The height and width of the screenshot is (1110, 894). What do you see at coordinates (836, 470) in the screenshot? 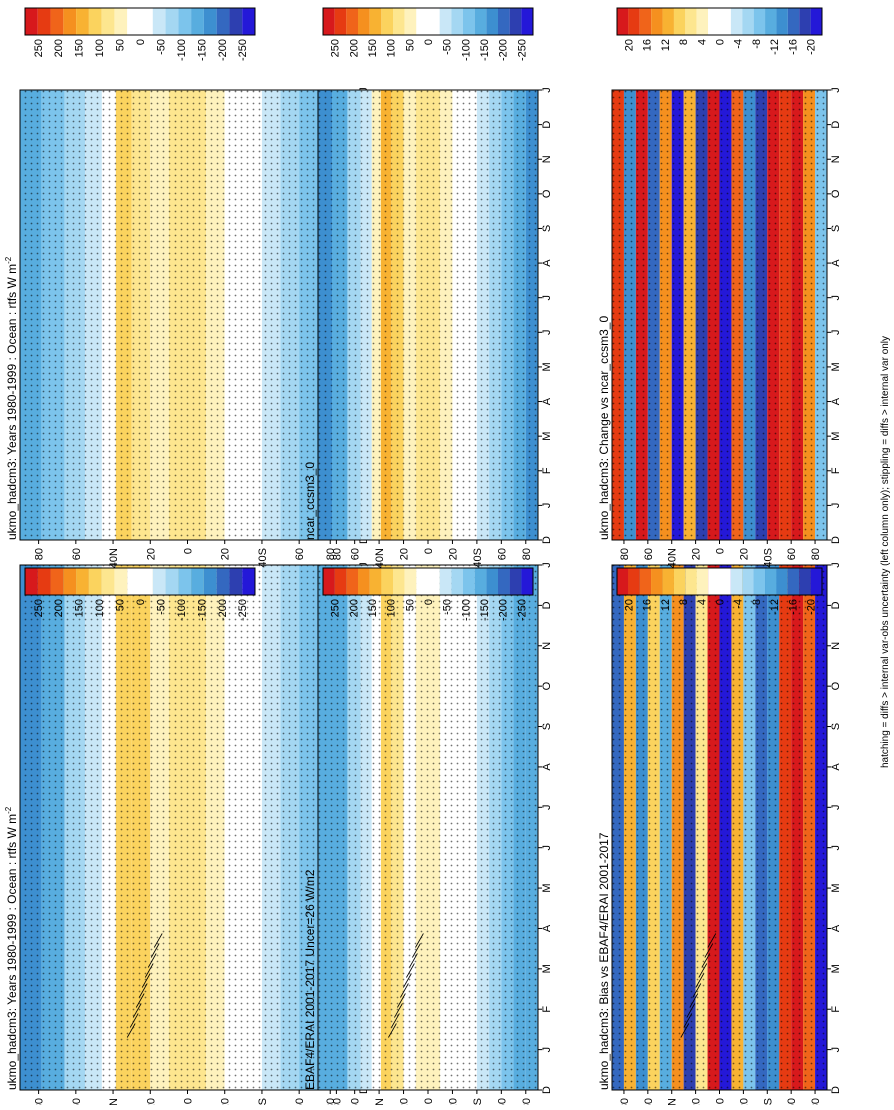
I see `month-label: F` at bounding box center [836, 470].